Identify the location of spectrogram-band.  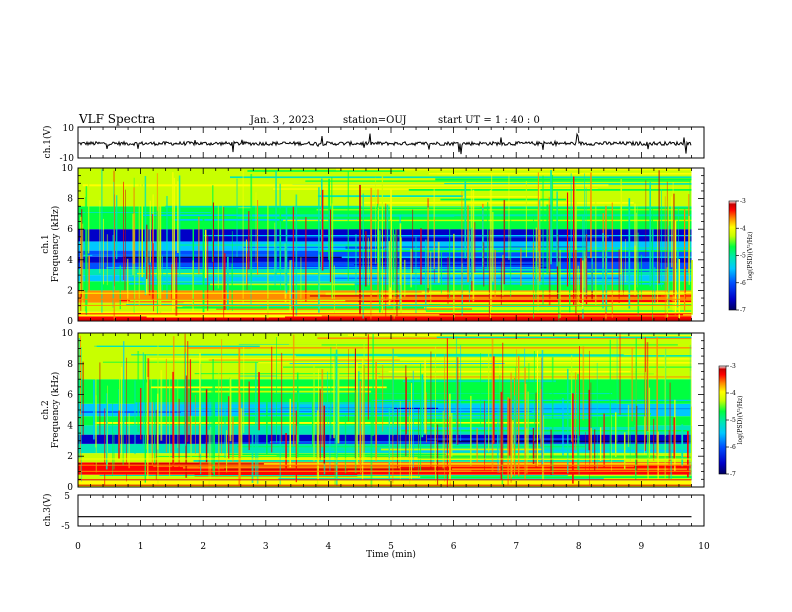
(385, 477).